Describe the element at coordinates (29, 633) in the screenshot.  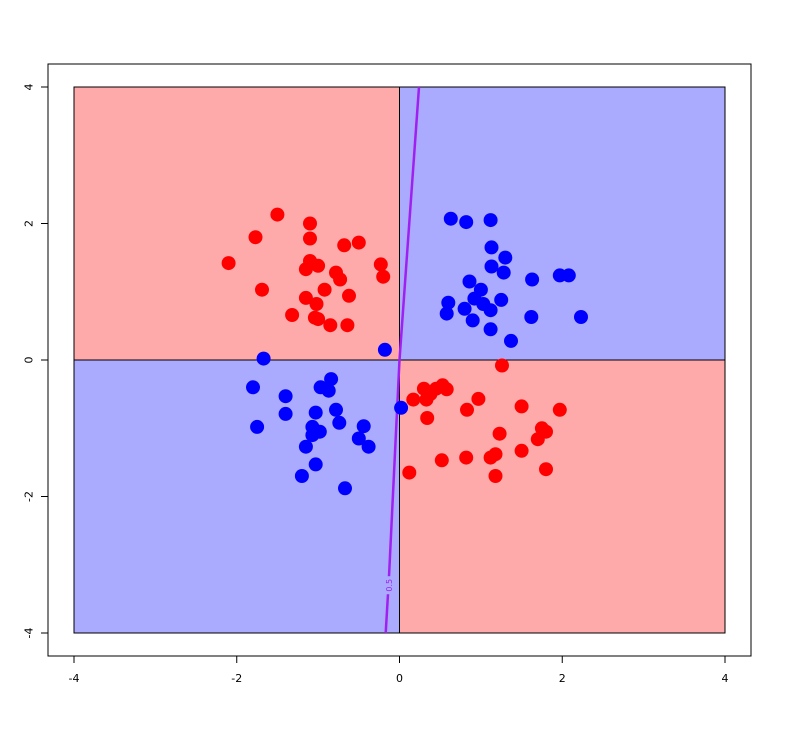
I see `y-tick-label-1: -4` at that location.